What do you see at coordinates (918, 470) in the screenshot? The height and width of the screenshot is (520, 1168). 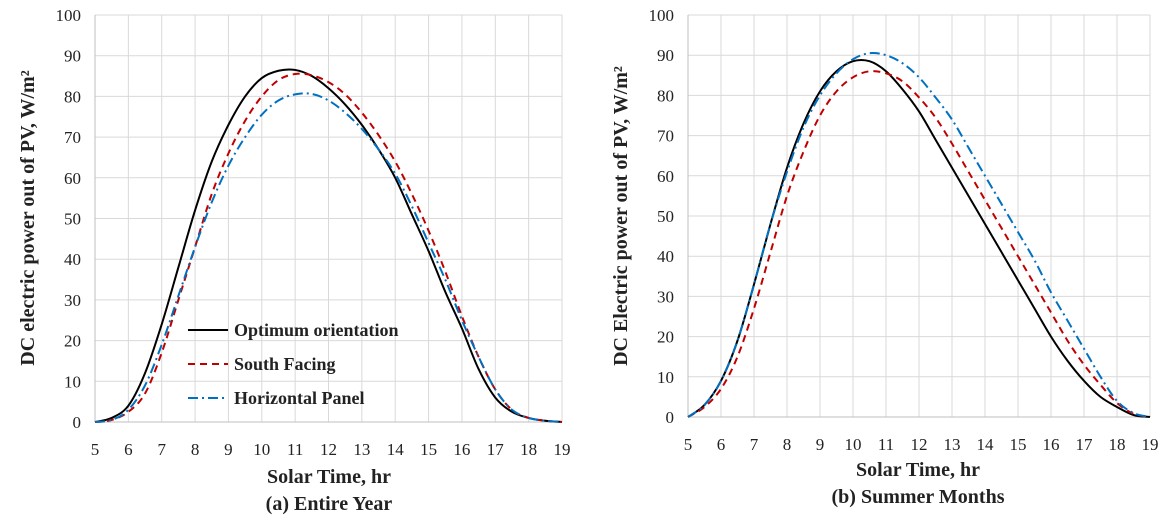 I see `x-axis-title-b: Solar Time, hr` at bounding box center [918, 470].